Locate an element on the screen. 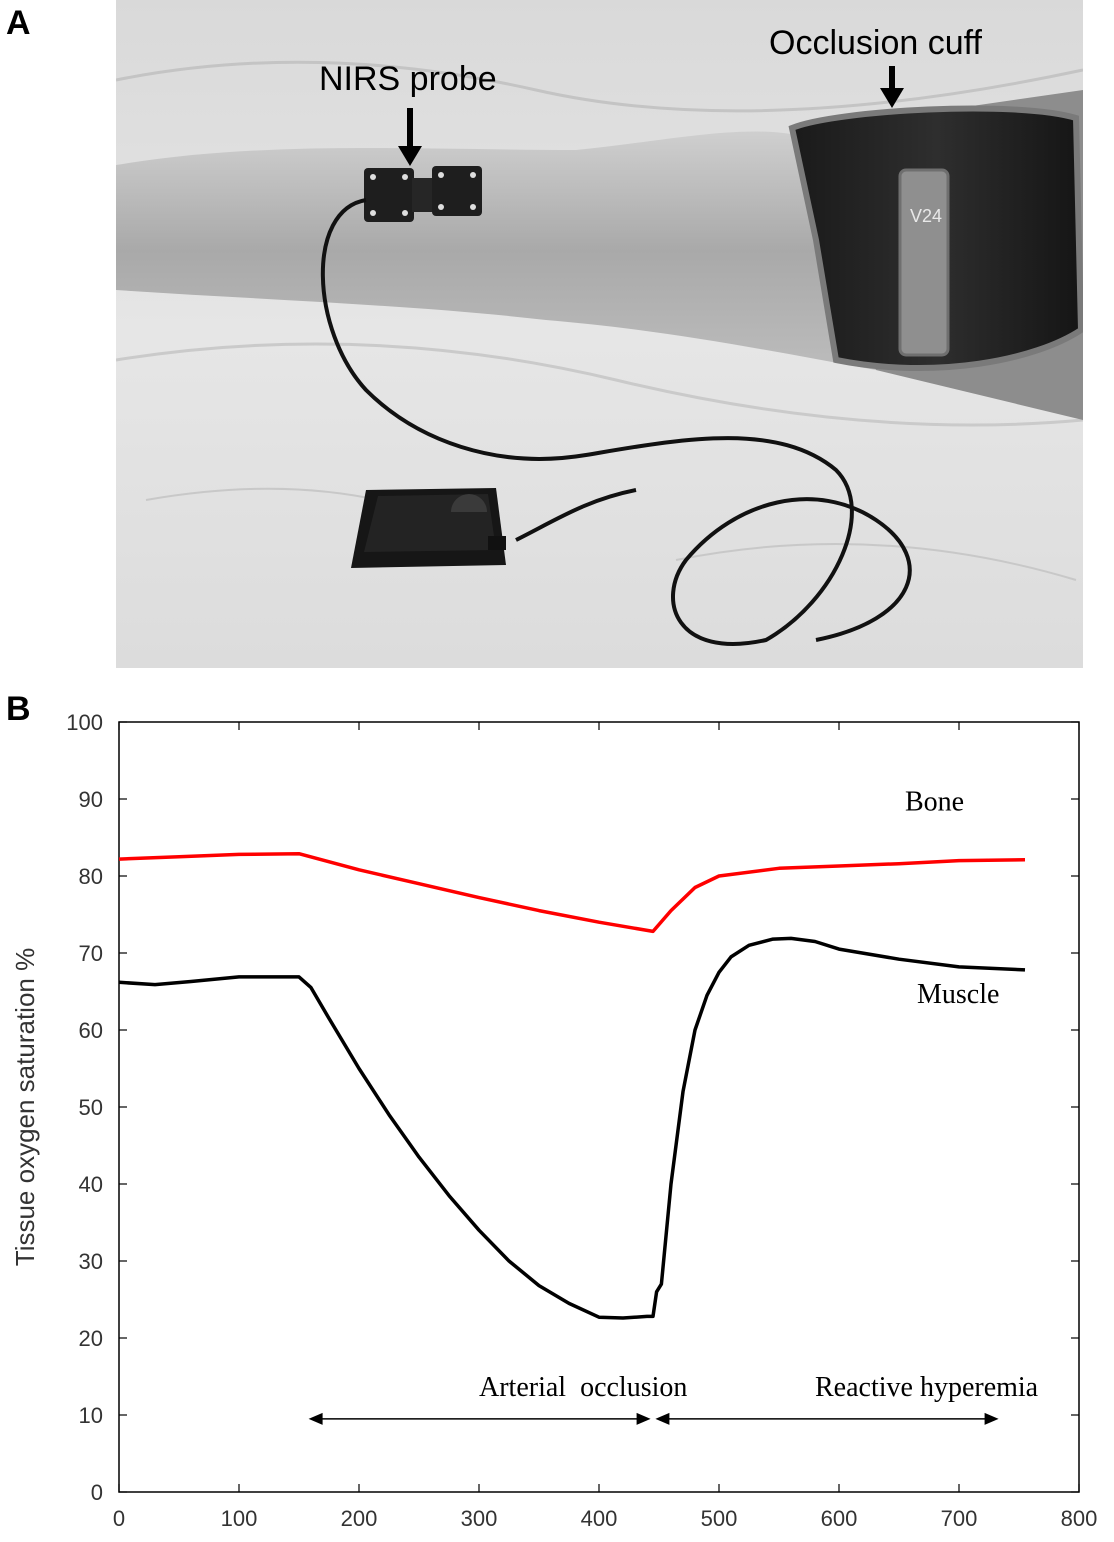 The image size is (1114, 1542). y-tick-label: 10 is located at coordinates (91, 1415).